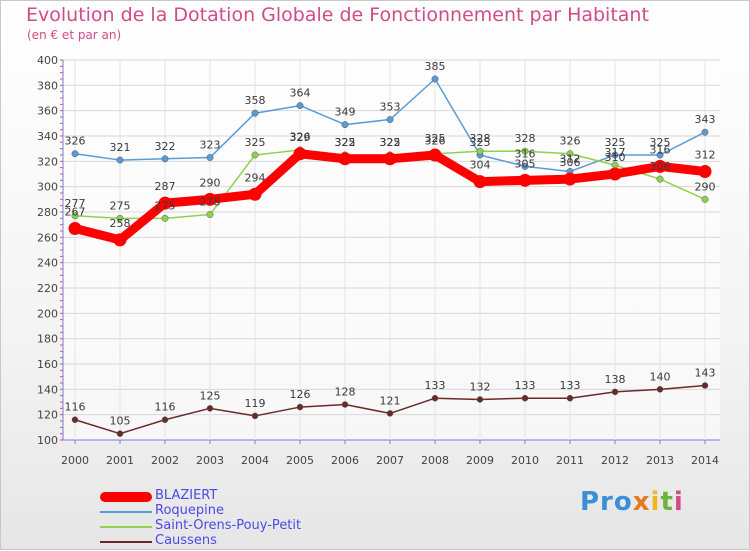  What do you see at coordinates (390, 142) in the screenshot?
I see `value-label-saint-orens-pouy-petit: 325` at bounding box center [390, 142].